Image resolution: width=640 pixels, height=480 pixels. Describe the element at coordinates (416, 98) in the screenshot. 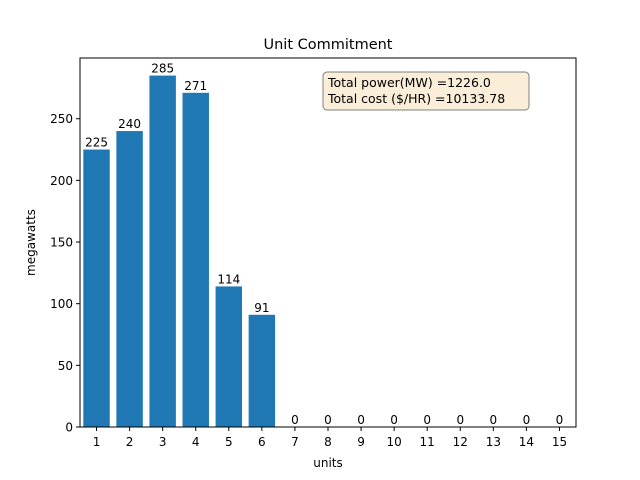

I see `info-line-total-cost: Total cost ($/HR) =10133.78` at that location.